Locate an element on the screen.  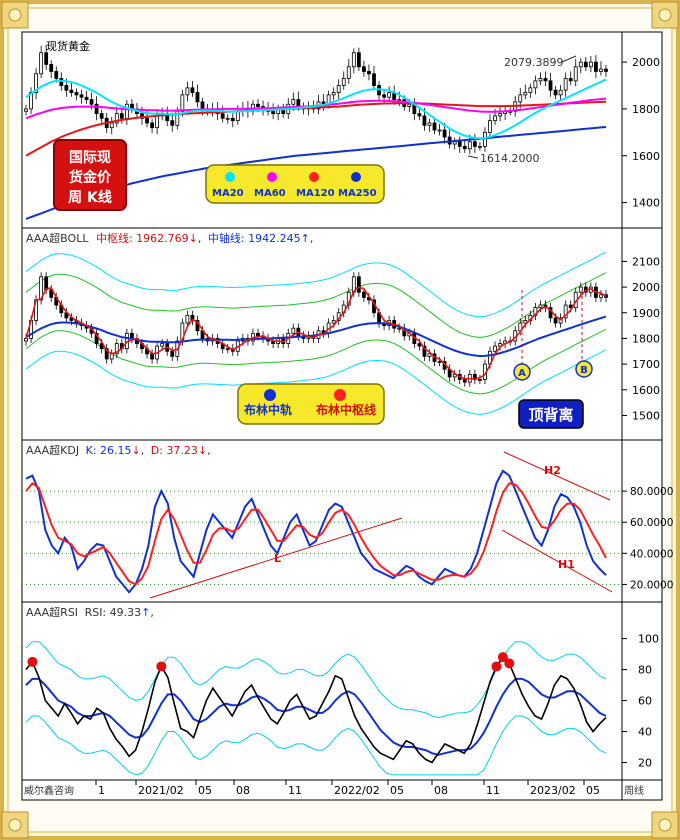
price-ytick-label: 1800 is located at coordinates (646, 109).